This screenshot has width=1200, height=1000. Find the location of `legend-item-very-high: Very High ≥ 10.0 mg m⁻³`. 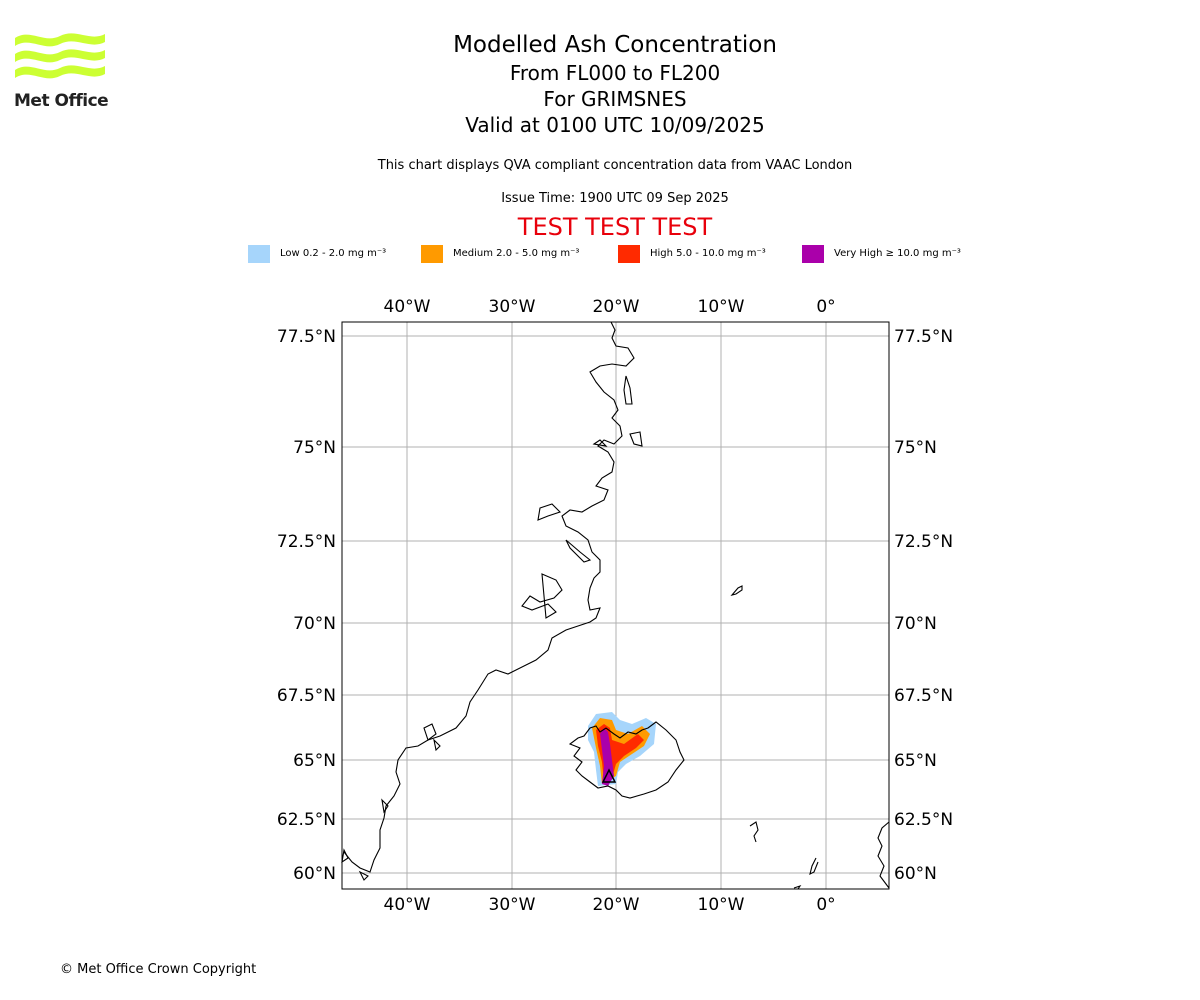

legend-item-very-high: Very High ≥ 10.0 mg m⁻³ is located at coordinates (881, 253).